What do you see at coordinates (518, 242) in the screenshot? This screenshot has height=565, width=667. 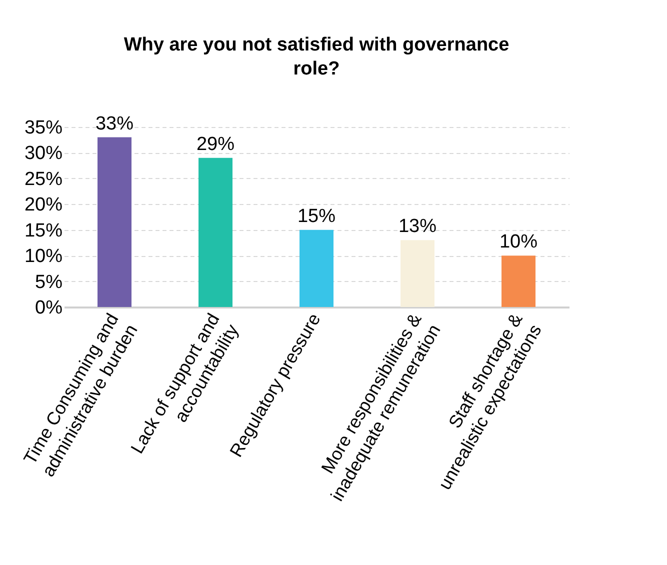 I see `data-label: 10%` at bounding box center [518, 242].